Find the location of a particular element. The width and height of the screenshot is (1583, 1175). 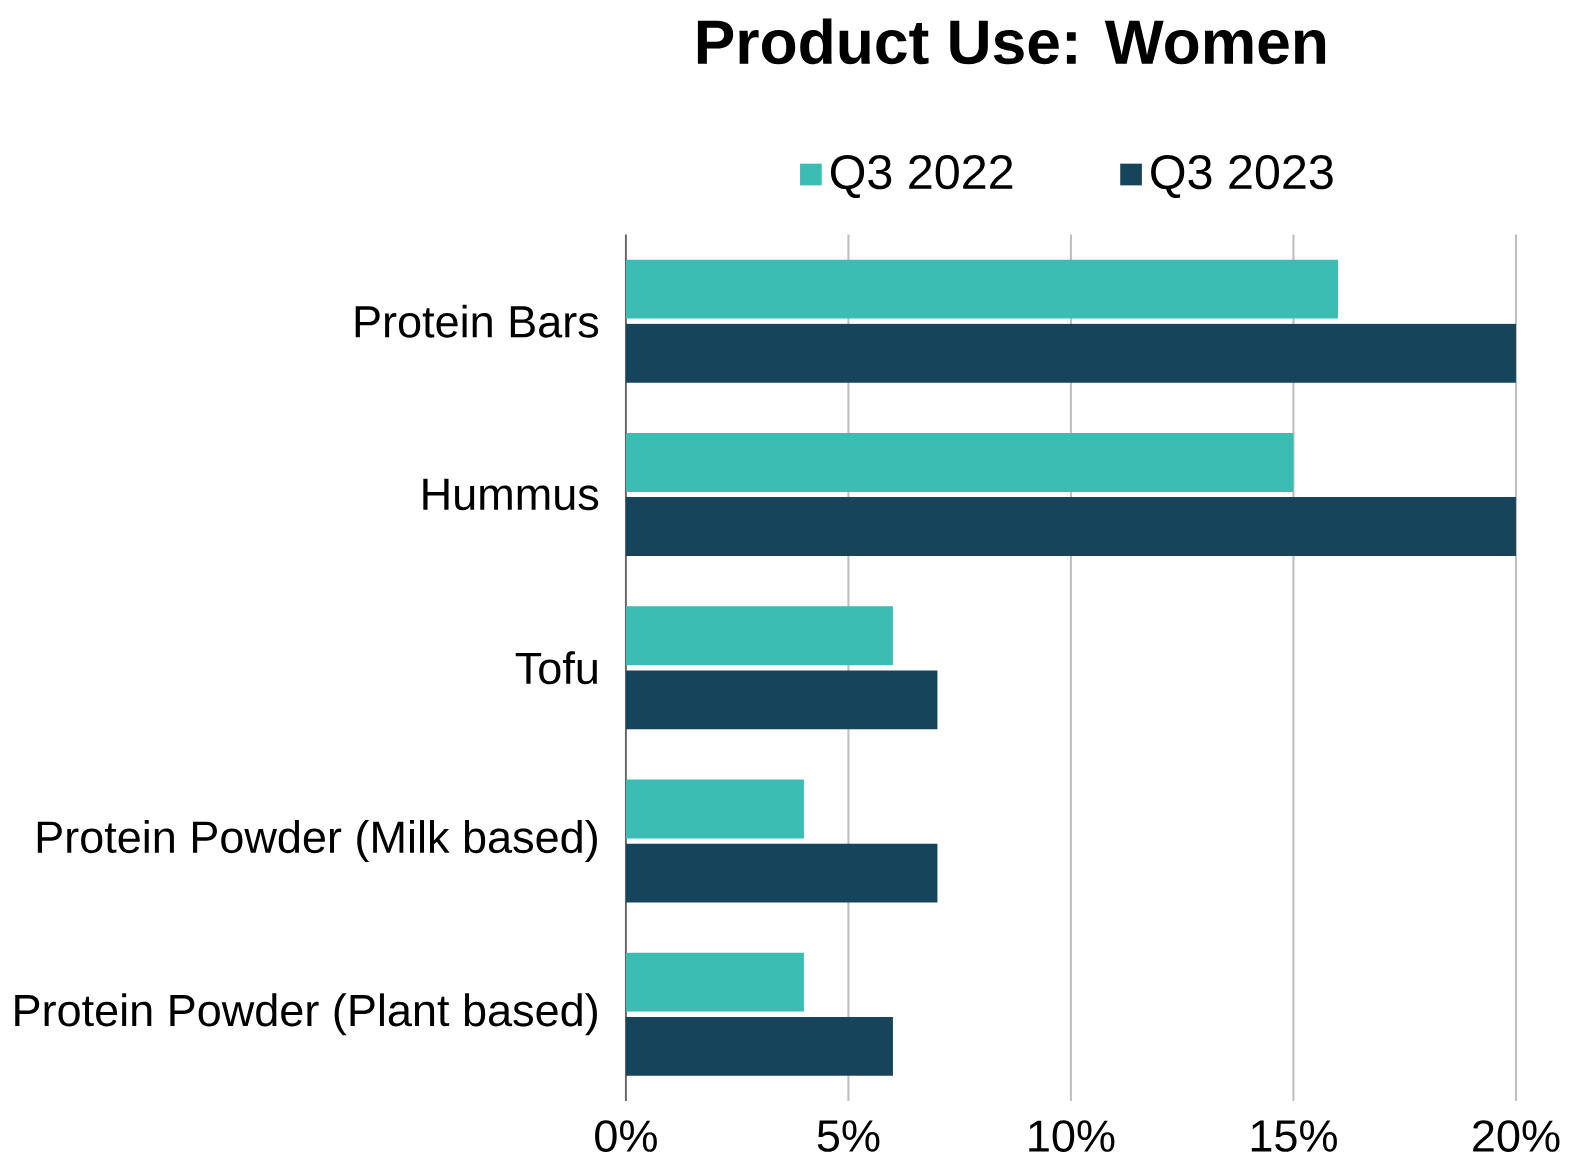

y-tick-label: Protein Bars is located at coordinates (477, 321).